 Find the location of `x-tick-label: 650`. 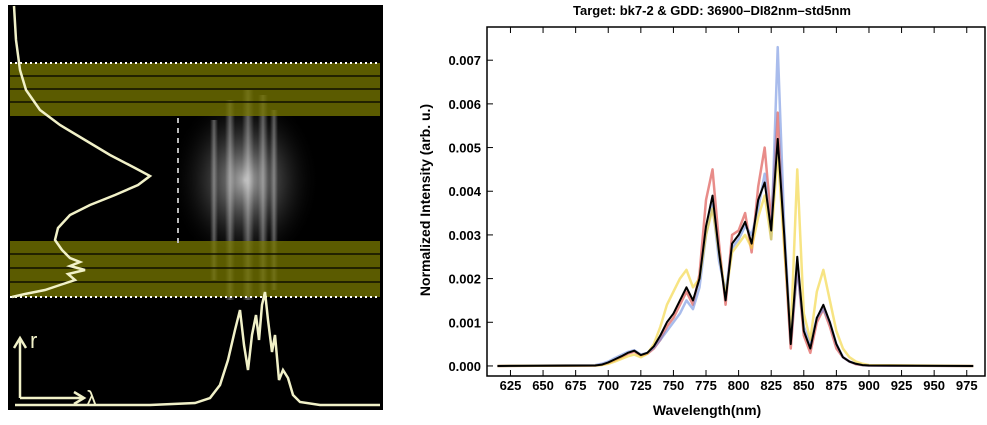

x-tick-label: 650 is located at coordinates (543, 385).